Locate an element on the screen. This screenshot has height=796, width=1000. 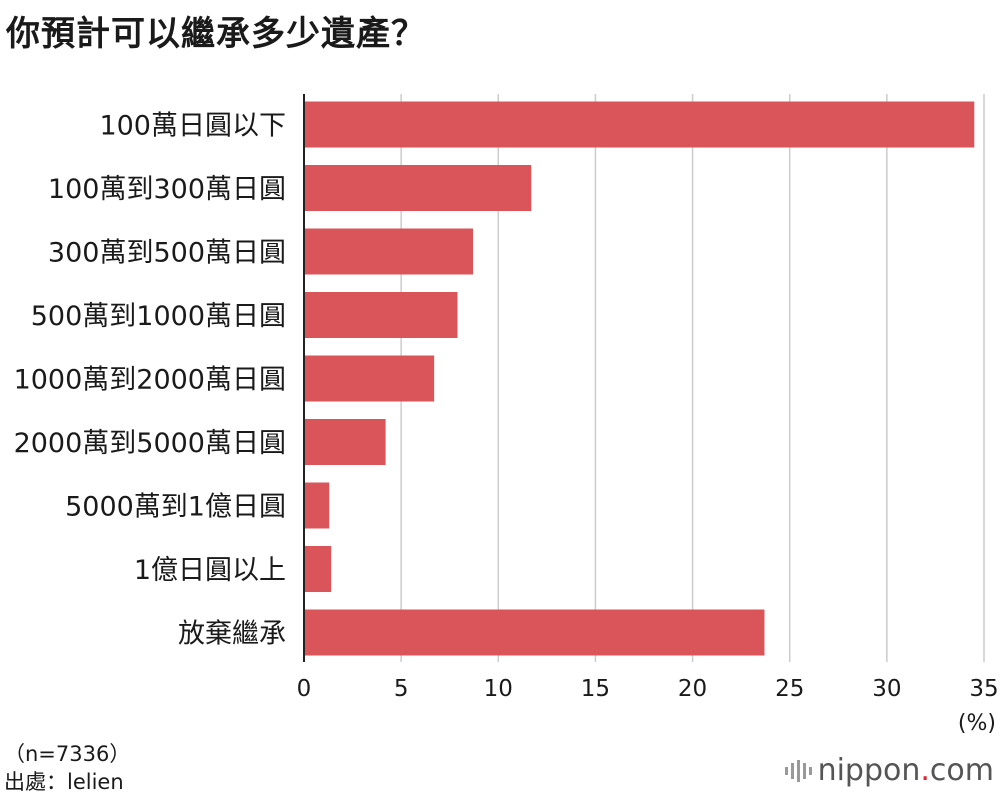
x-tick-label: 25 is located at coordinates (789, 689).